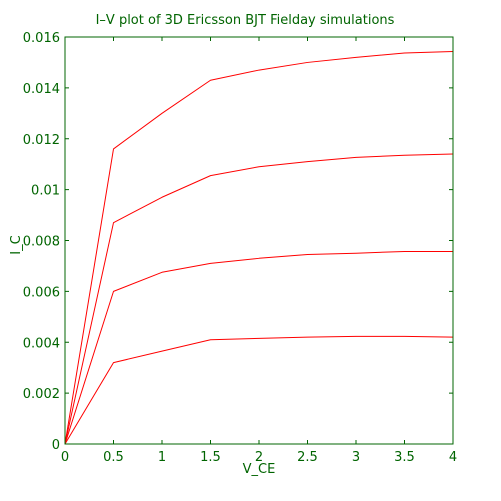 Image resolution: width=501 pixels, height=501 pixels. What do you see at coordinates (41, 343) in the screenshot?
I see `y-tick-label: 0.004` at bounding box center [41, 343].